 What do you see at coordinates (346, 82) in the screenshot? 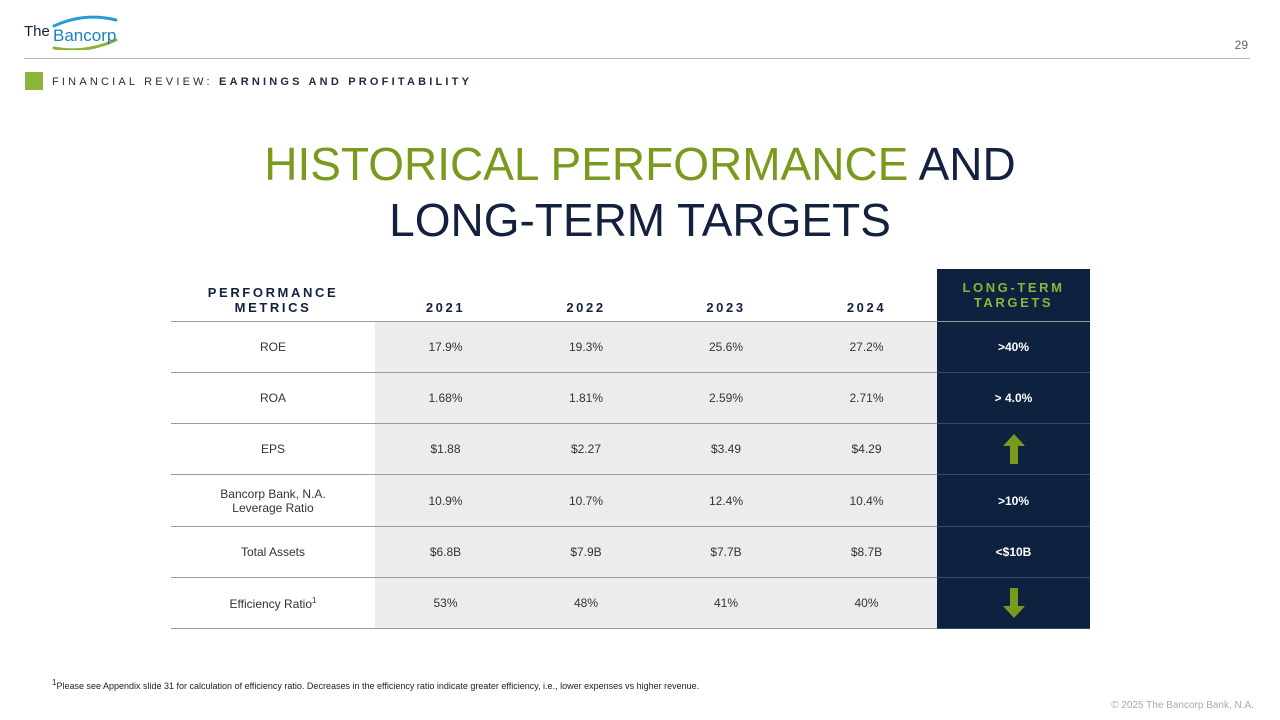
I see `section-title: EARNINGS AND PROFITABILITY` at bounding box center [346, 82].